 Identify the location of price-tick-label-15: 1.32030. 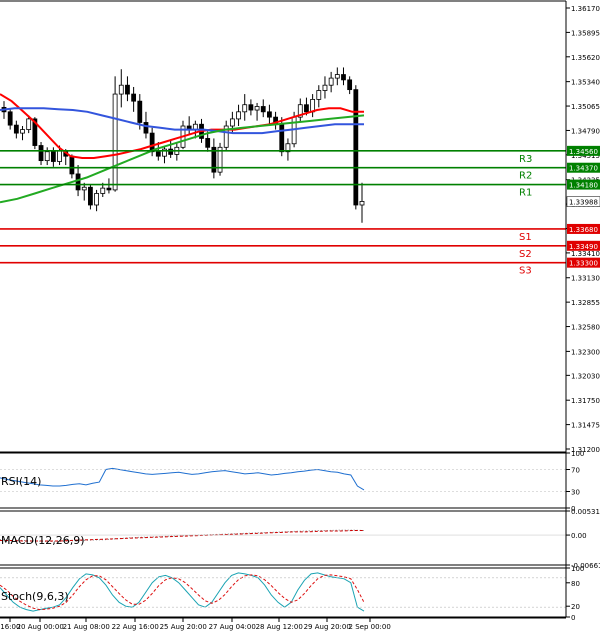
(585, 376).